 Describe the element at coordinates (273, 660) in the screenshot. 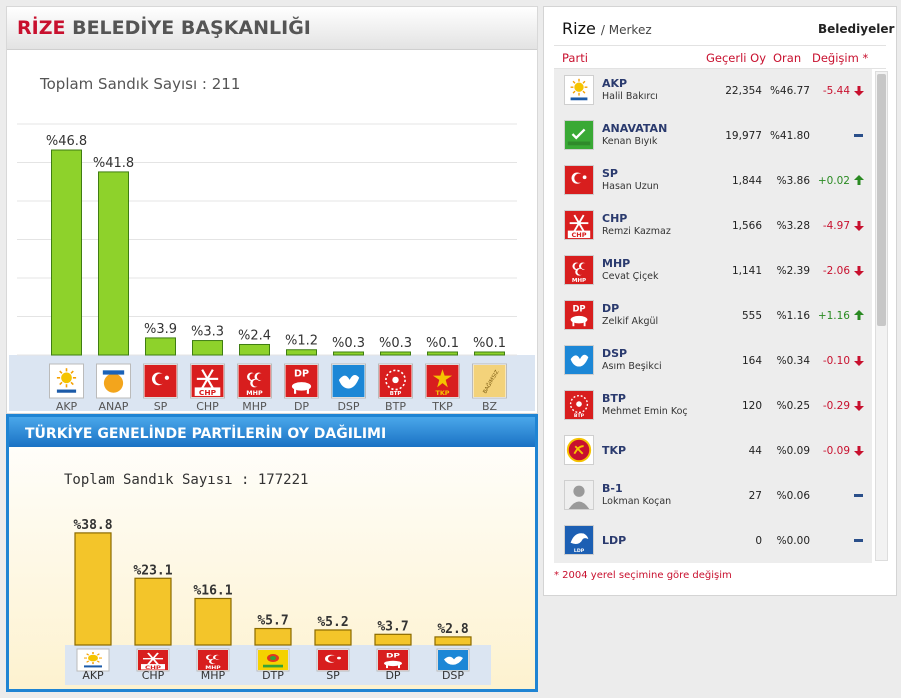

I see `dtp-logo-icon` at that location.